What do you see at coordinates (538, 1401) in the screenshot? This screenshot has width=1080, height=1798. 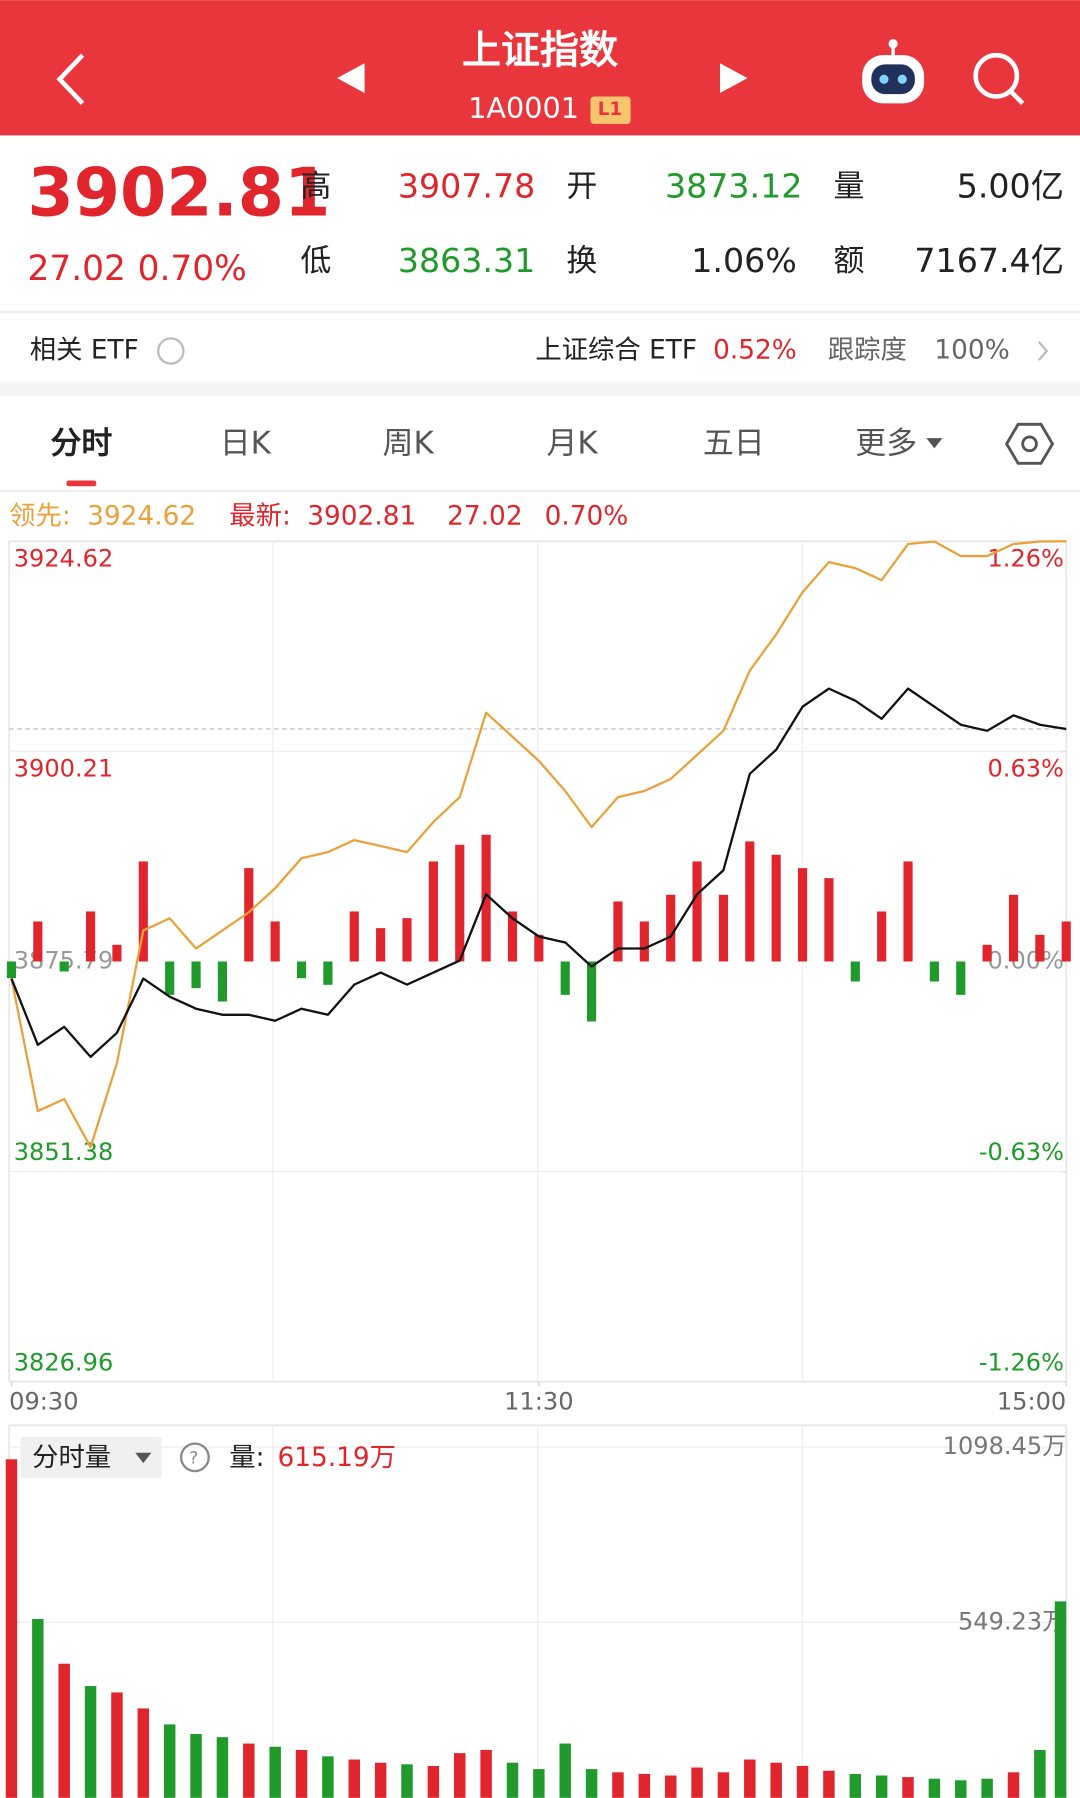 I see `x-tick-label: 11:30` at bounding box center [538, 1401].